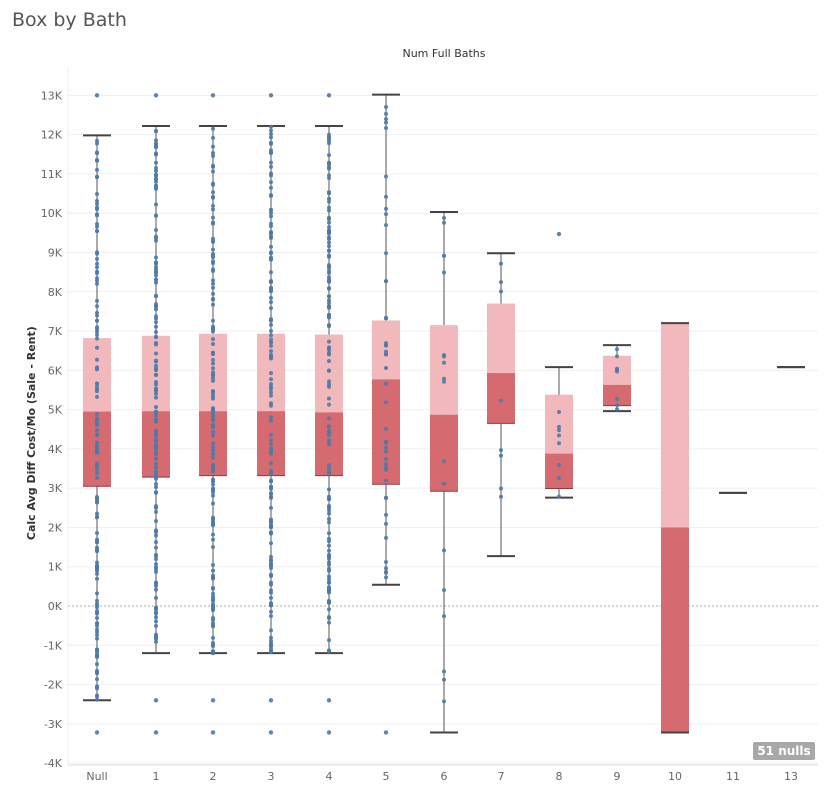 This screenshot has width=829, height=796. What do you see at coordinates (52, 95) in the screenshot?
I see `y-tick-label: 13K` at bounding box center [52, 95].